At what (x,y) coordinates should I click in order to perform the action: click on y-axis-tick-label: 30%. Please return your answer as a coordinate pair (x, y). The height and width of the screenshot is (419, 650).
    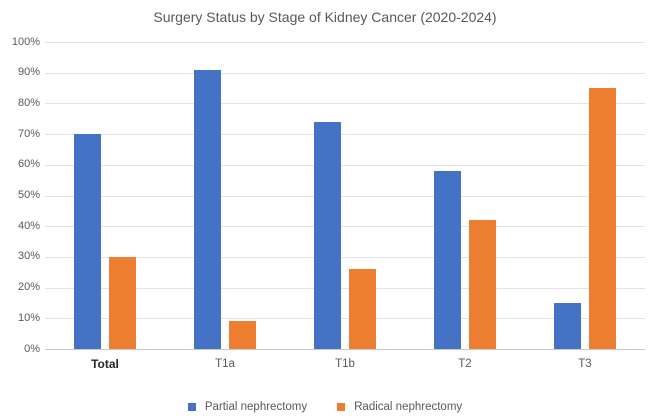
    Looking at the image, I should click on (28, 256).